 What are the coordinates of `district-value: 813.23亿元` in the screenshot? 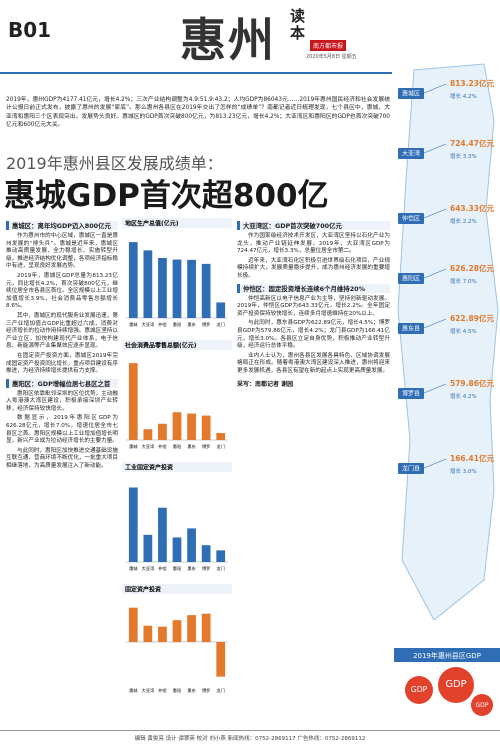 It's located at (472, 83).